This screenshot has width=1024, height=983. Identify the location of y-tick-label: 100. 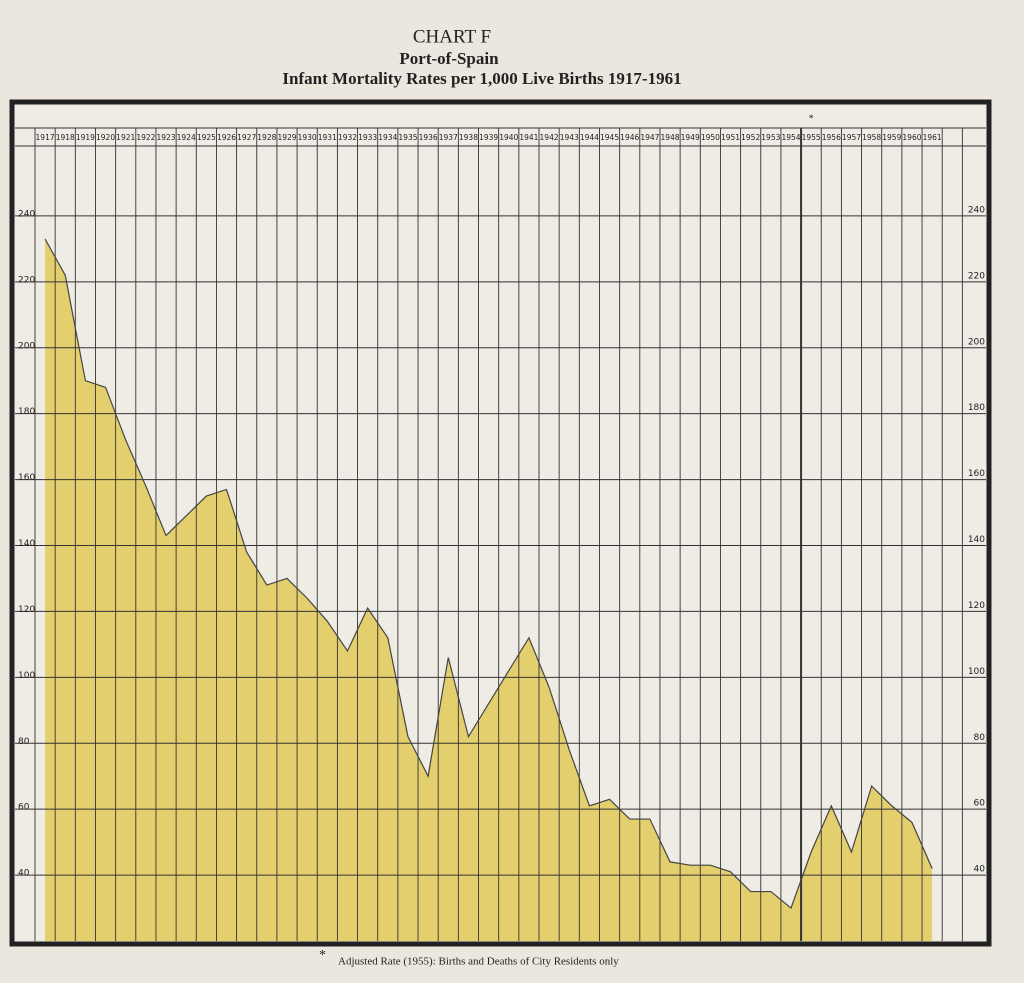
(26, 676).